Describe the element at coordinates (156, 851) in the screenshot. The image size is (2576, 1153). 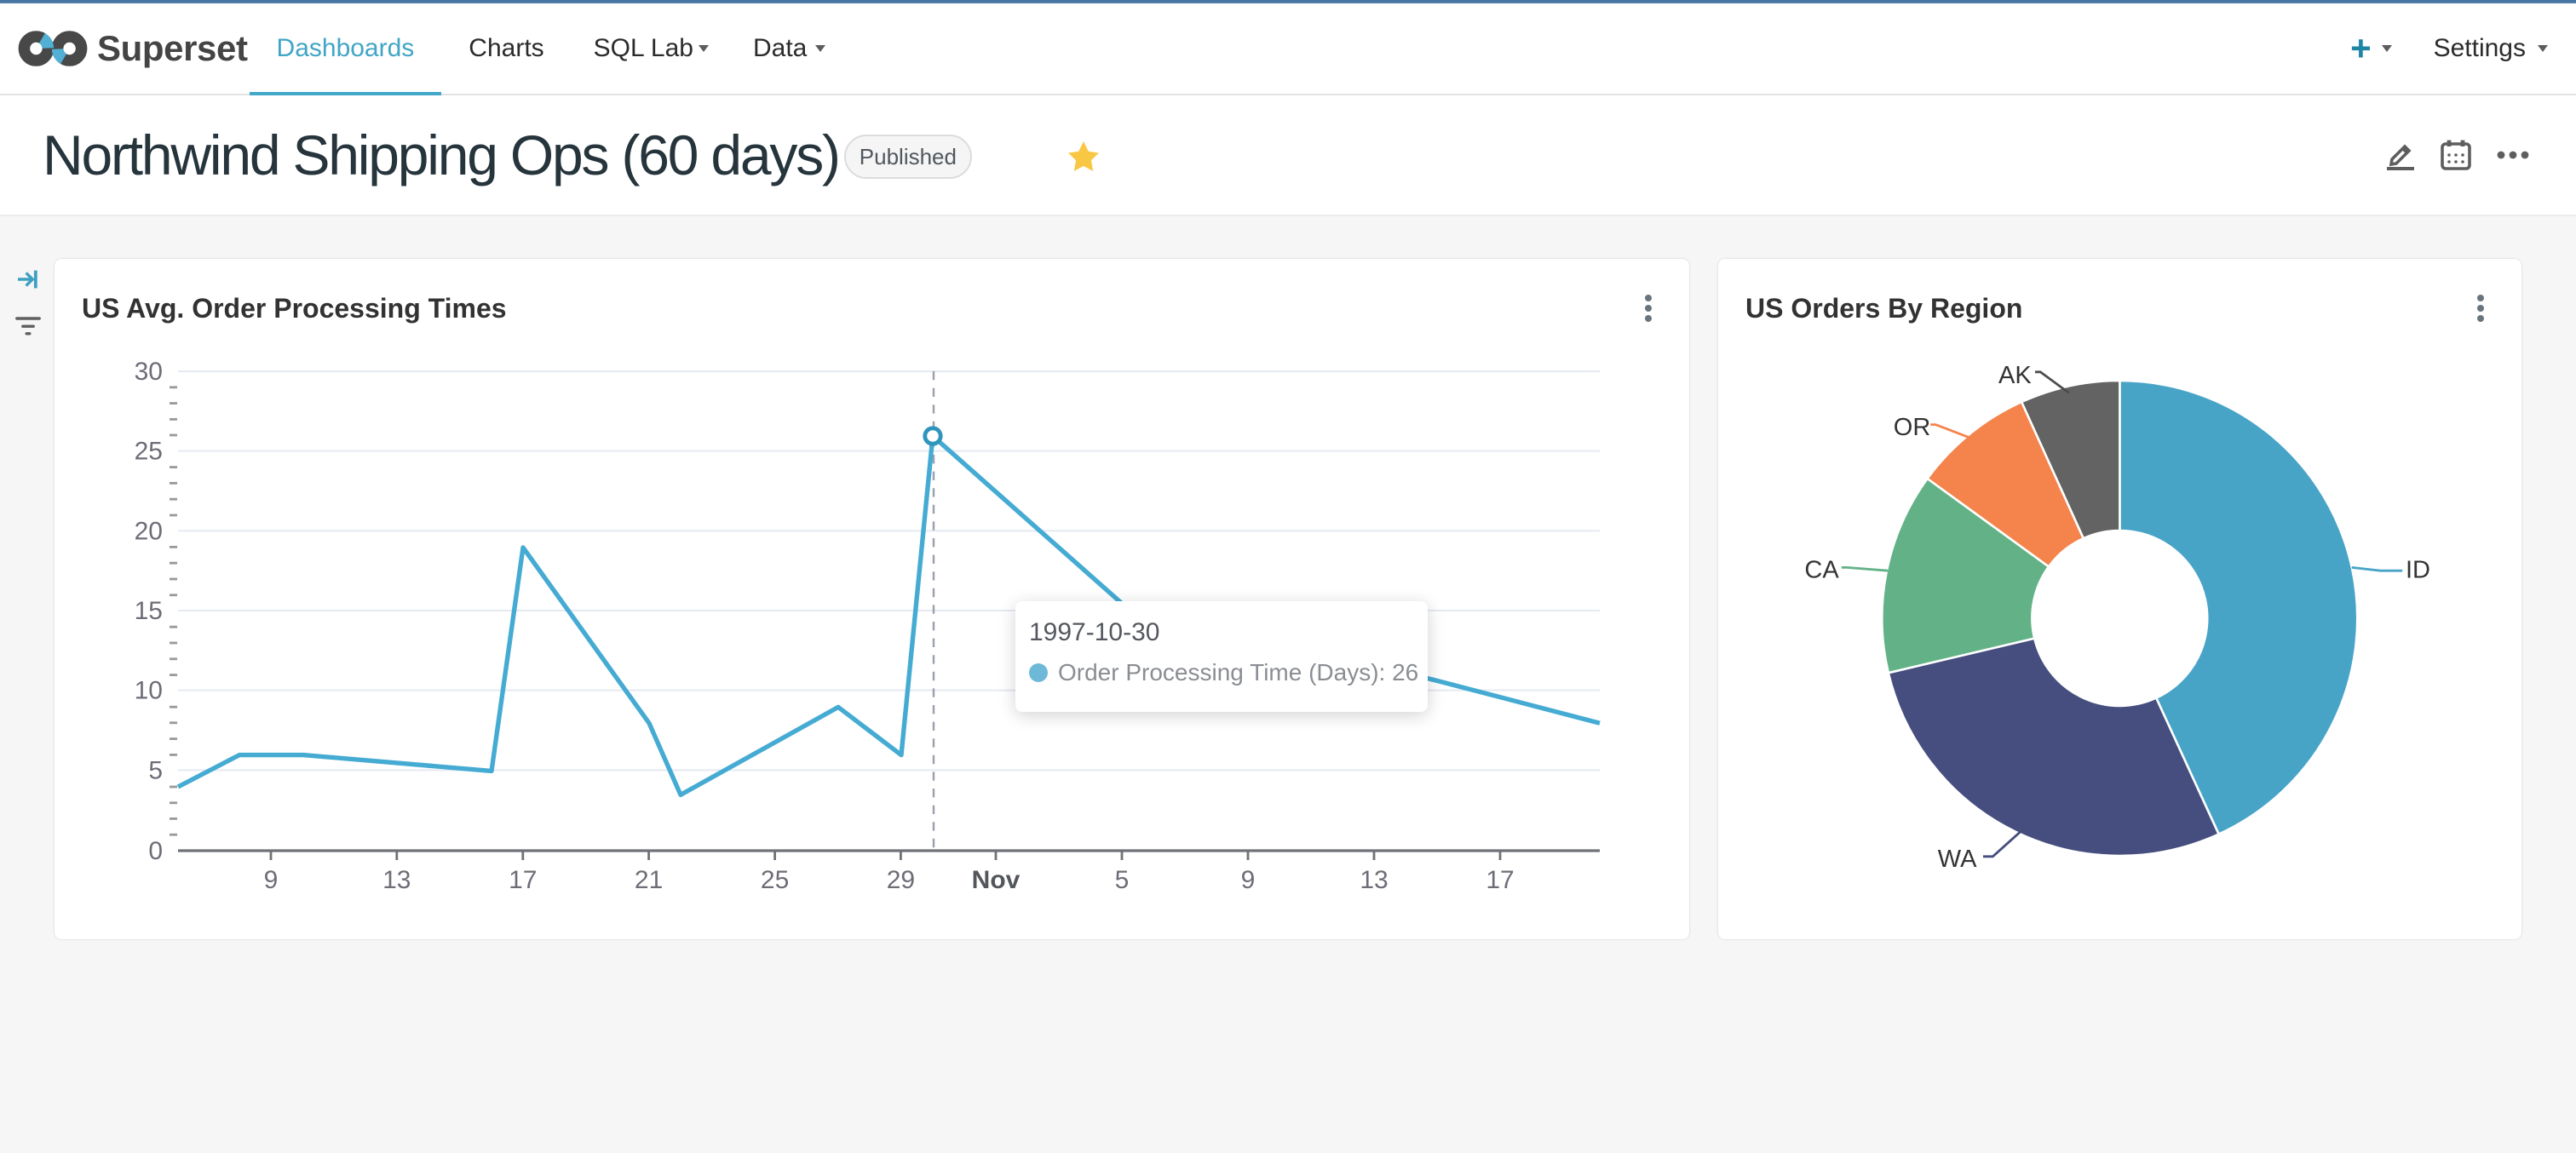
I see `svg-text: 0` at that location.